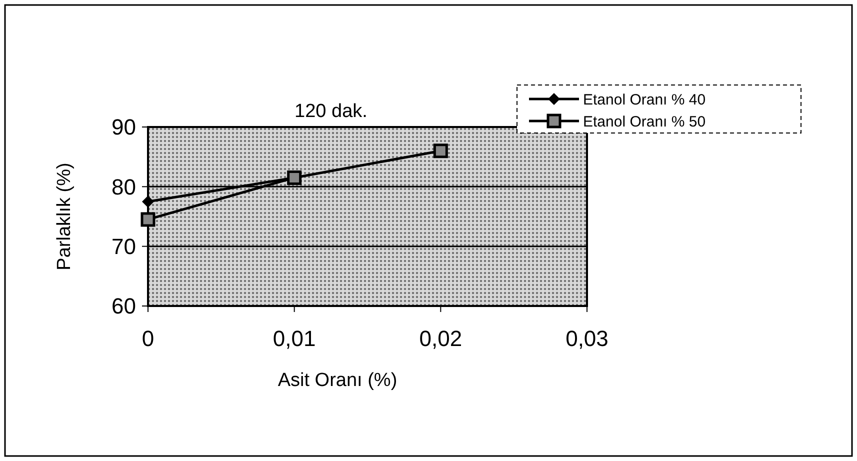 The height and width of the screenshot is (461, 857). Describe the element at coordinates (124, 127) in the screenshot. I see `y-tick-label: 90` at that location.